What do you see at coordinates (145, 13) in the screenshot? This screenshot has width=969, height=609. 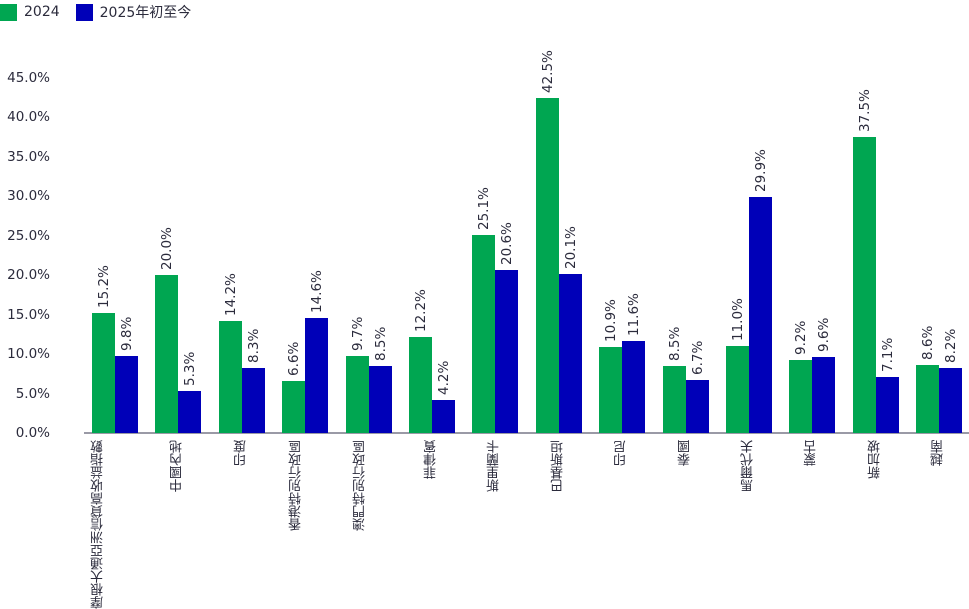 I see `legend-label-2025-ytd: 2025年初至今` at bounding box center [145, 13].